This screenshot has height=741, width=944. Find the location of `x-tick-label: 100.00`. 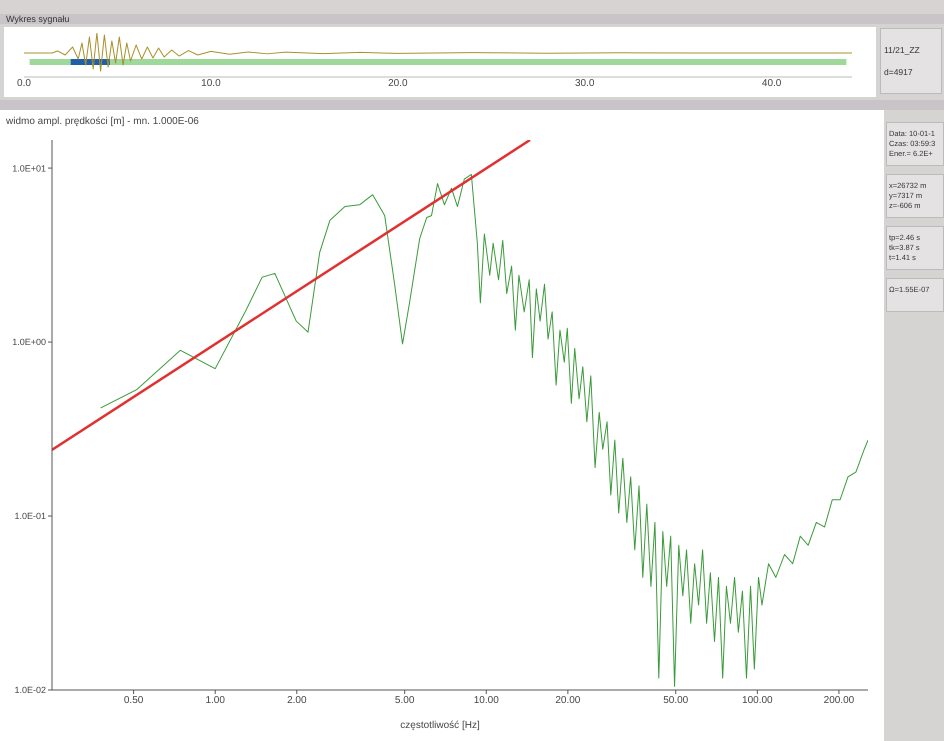

x-tick-label: 100.00 is located at coordinates (758, 700).